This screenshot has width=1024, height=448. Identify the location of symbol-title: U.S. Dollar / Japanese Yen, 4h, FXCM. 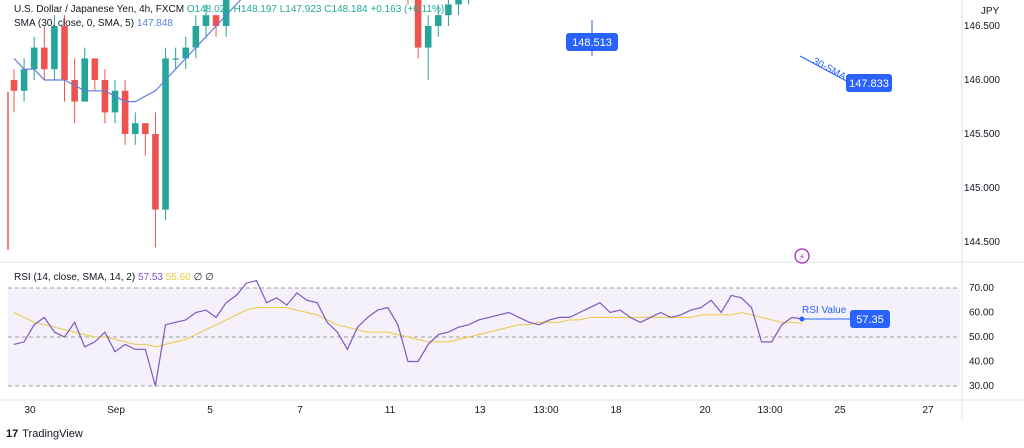
(99, 9).